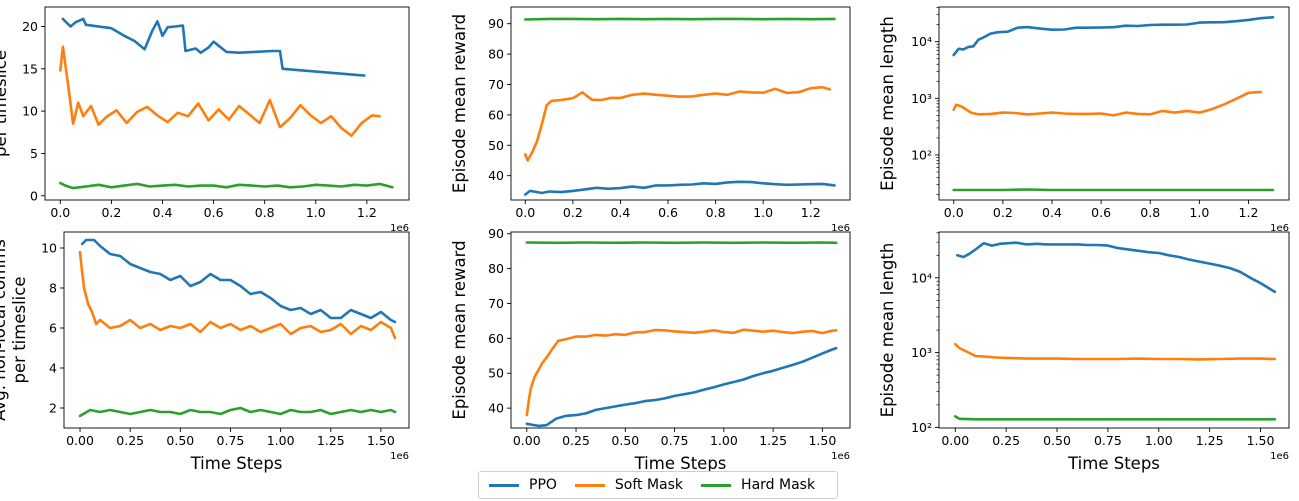 This screenshot has height=501, width=1299. I want to click on y-tick-label: 10, so click(49, 248).